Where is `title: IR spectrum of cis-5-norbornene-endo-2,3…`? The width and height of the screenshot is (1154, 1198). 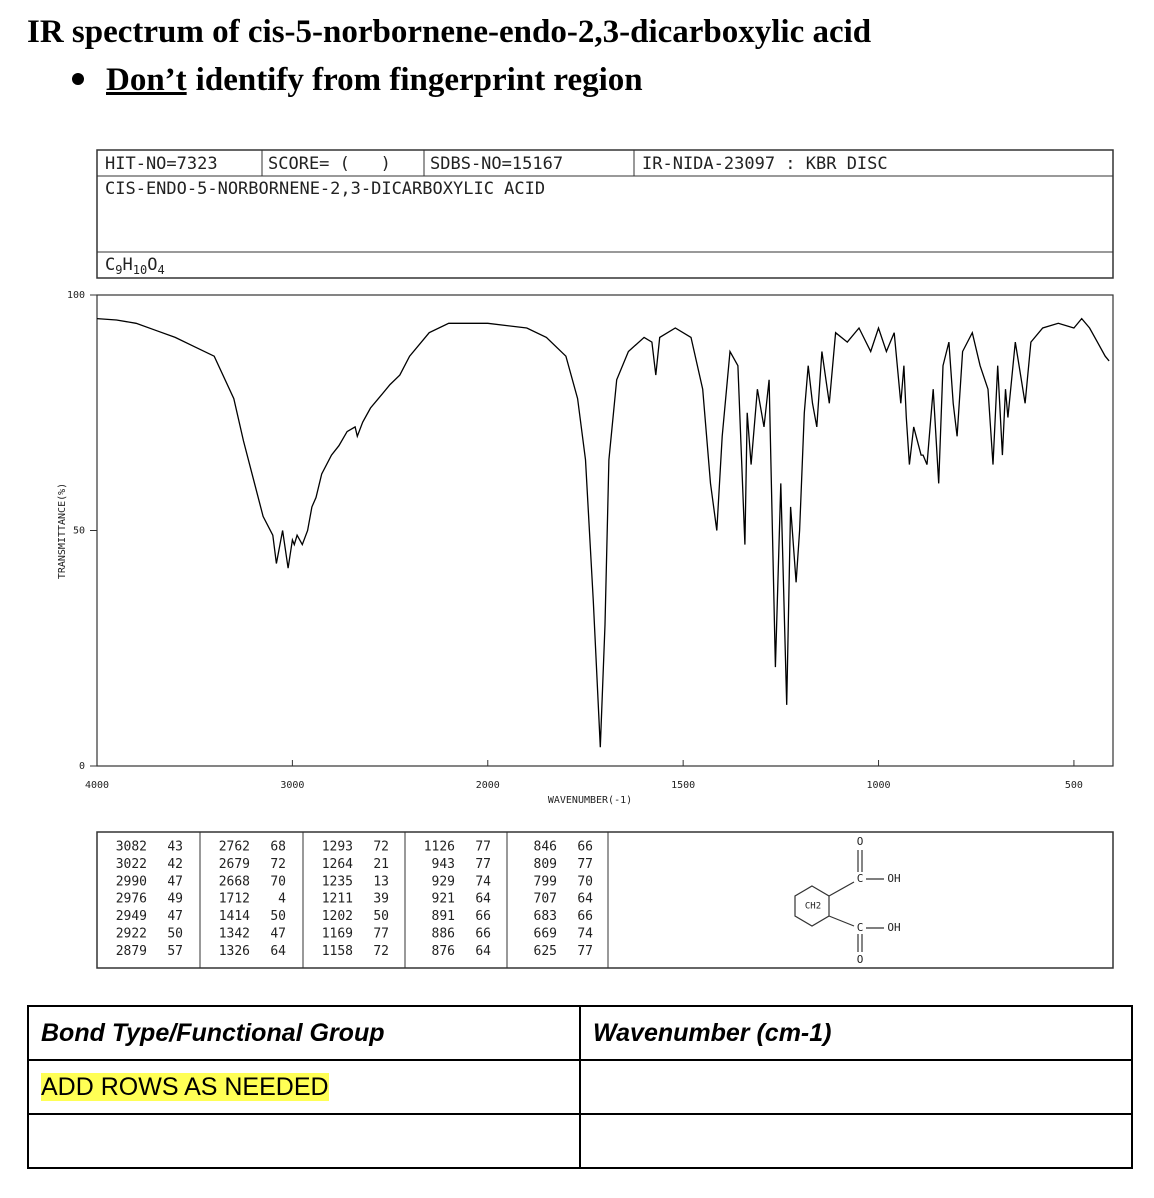 title: IR spectrum of cis-5-norbornene-endo-2,3… is located at coordinates (449, 32).